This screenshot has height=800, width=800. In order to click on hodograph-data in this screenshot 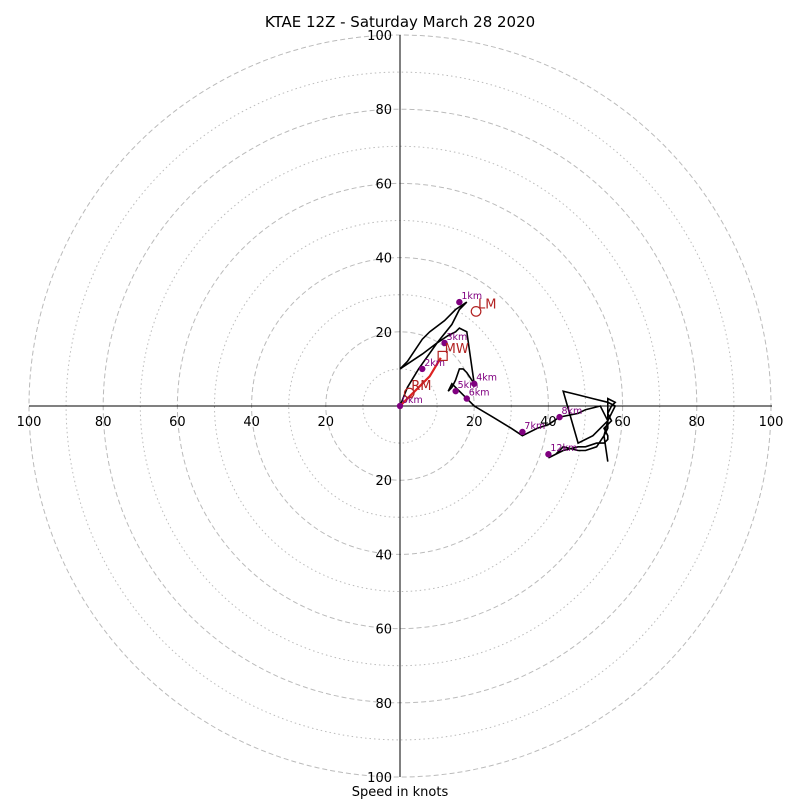, I will do `click(508, 381)`.